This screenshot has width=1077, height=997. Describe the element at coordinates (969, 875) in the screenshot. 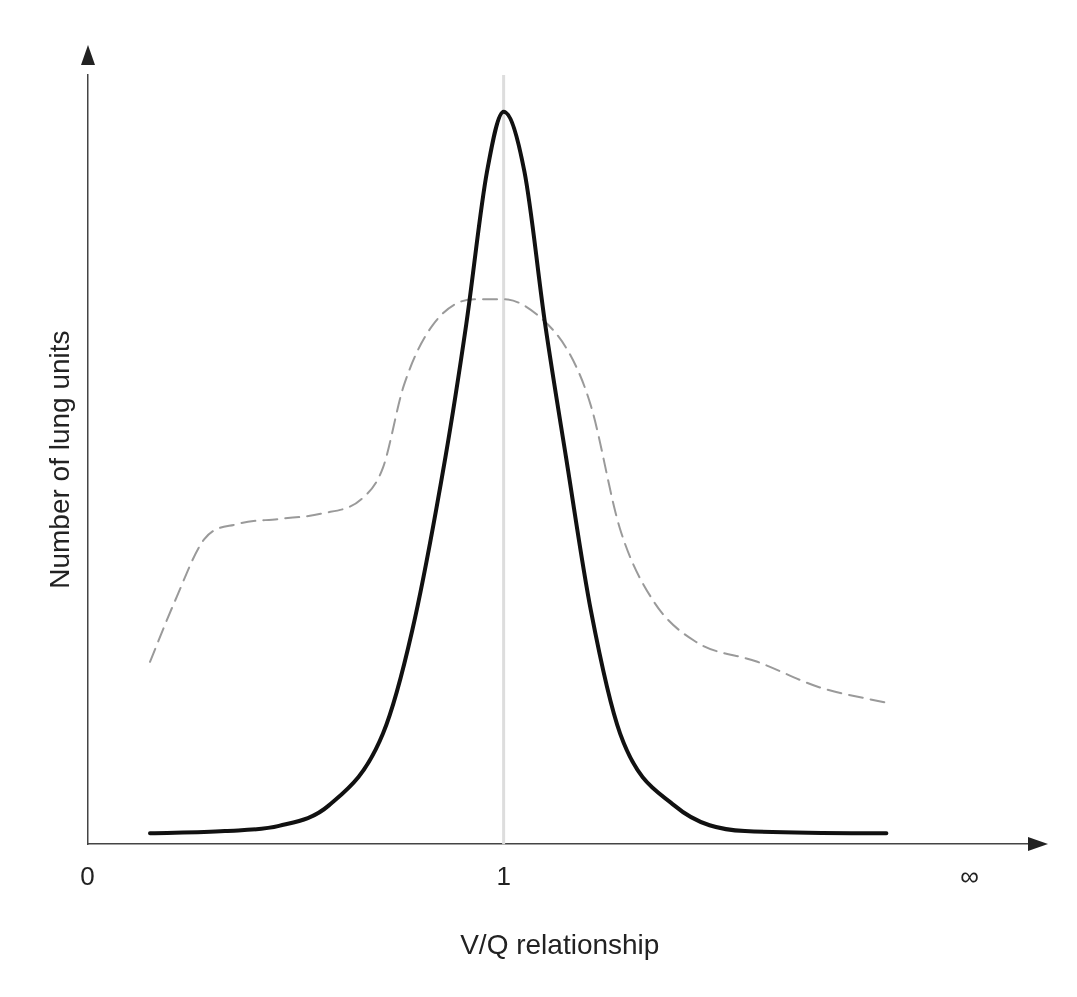

I see `x-tick-label: ∞` at that location.